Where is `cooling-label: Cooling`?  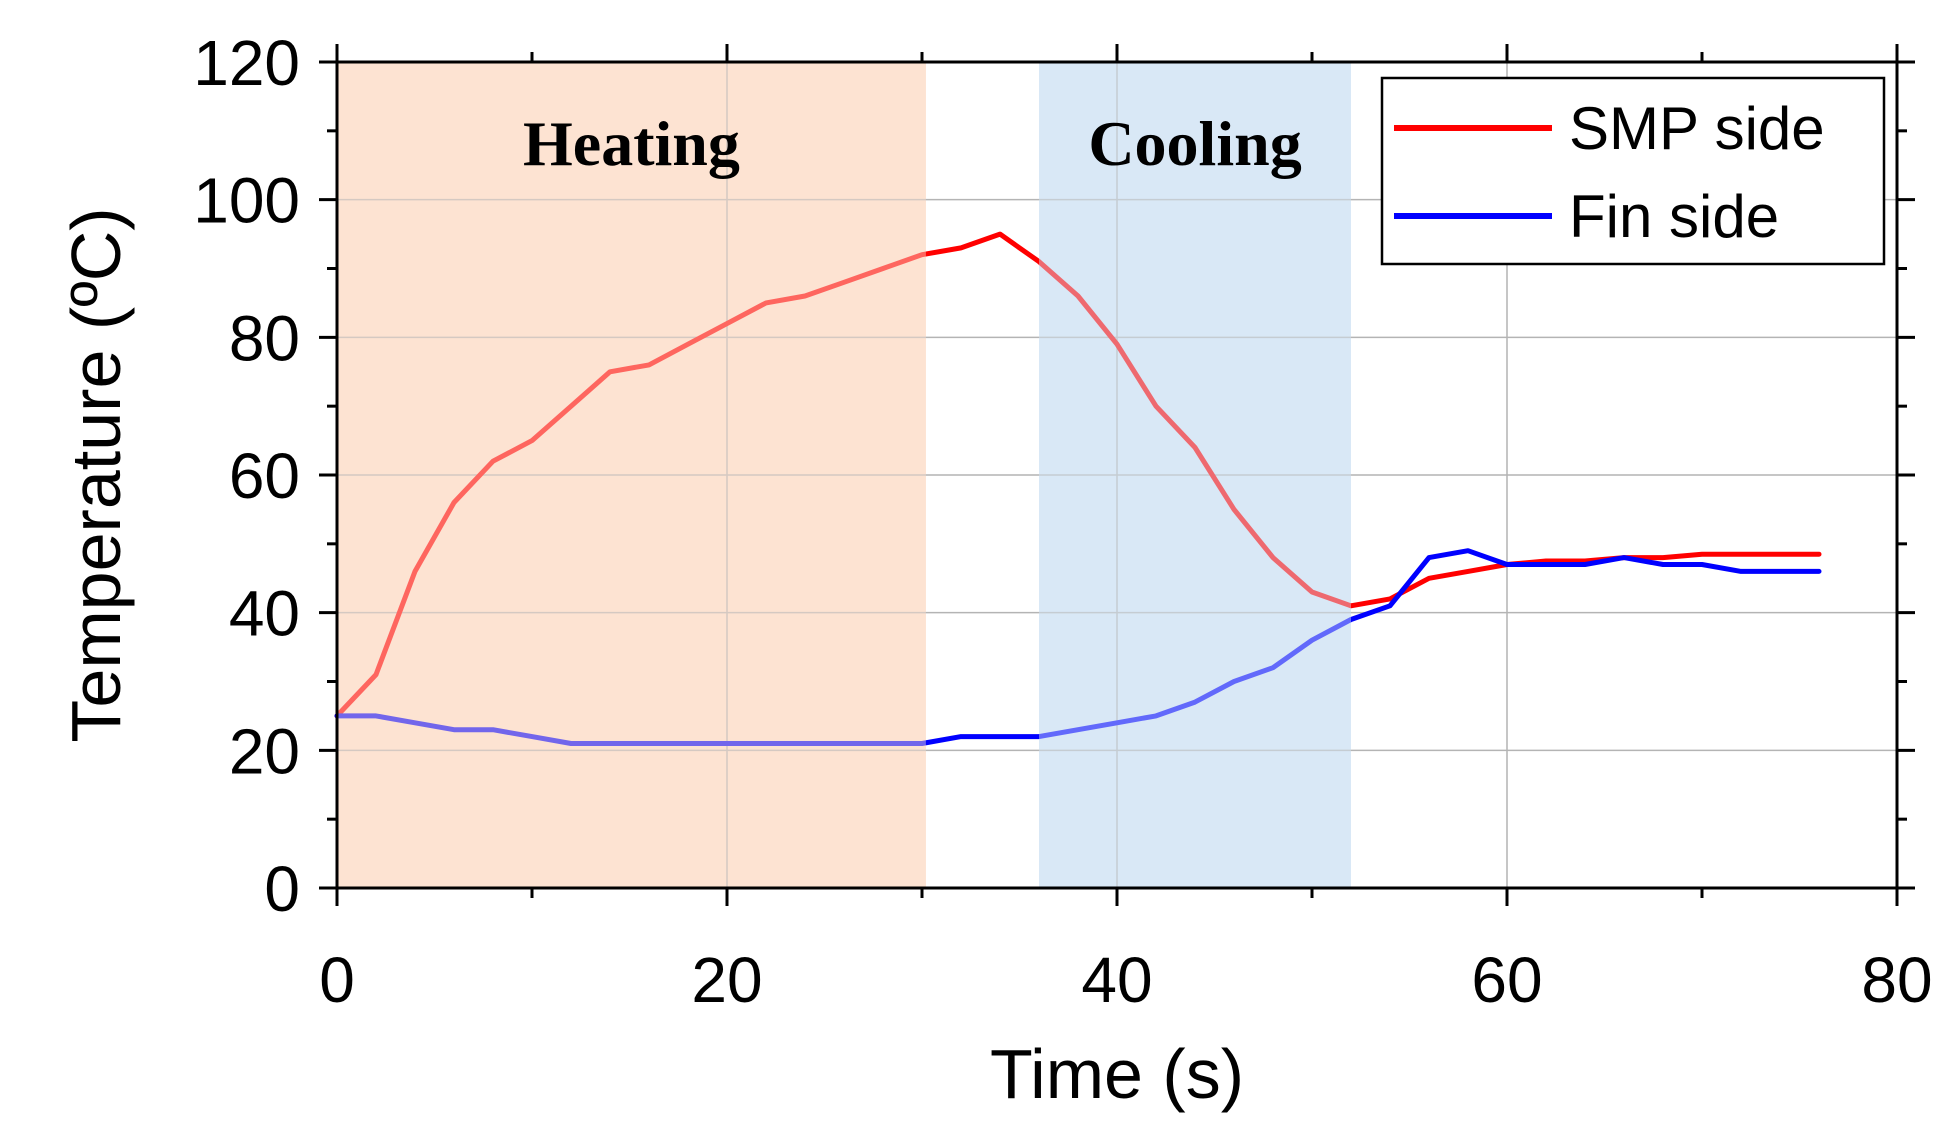 cooling-label: Cooling is located at coordinates (1194, 143).